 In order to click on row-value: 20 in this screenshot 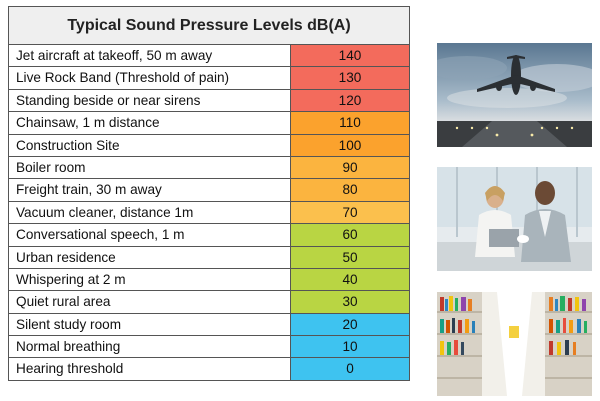, I will do `click(350, 324)`.